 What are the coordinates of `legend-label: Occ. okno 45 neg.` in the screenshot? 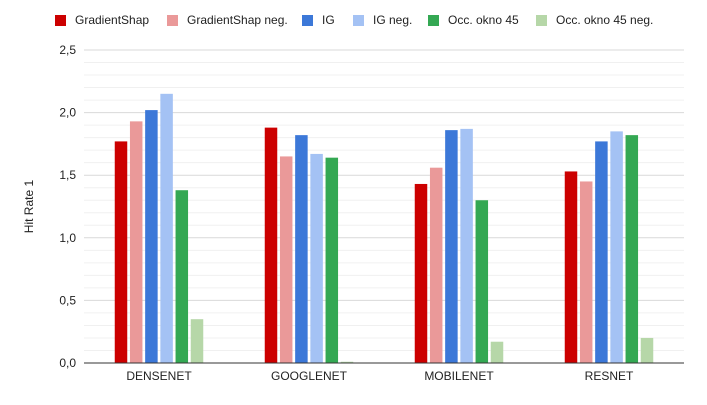 It's located at (605, 20).